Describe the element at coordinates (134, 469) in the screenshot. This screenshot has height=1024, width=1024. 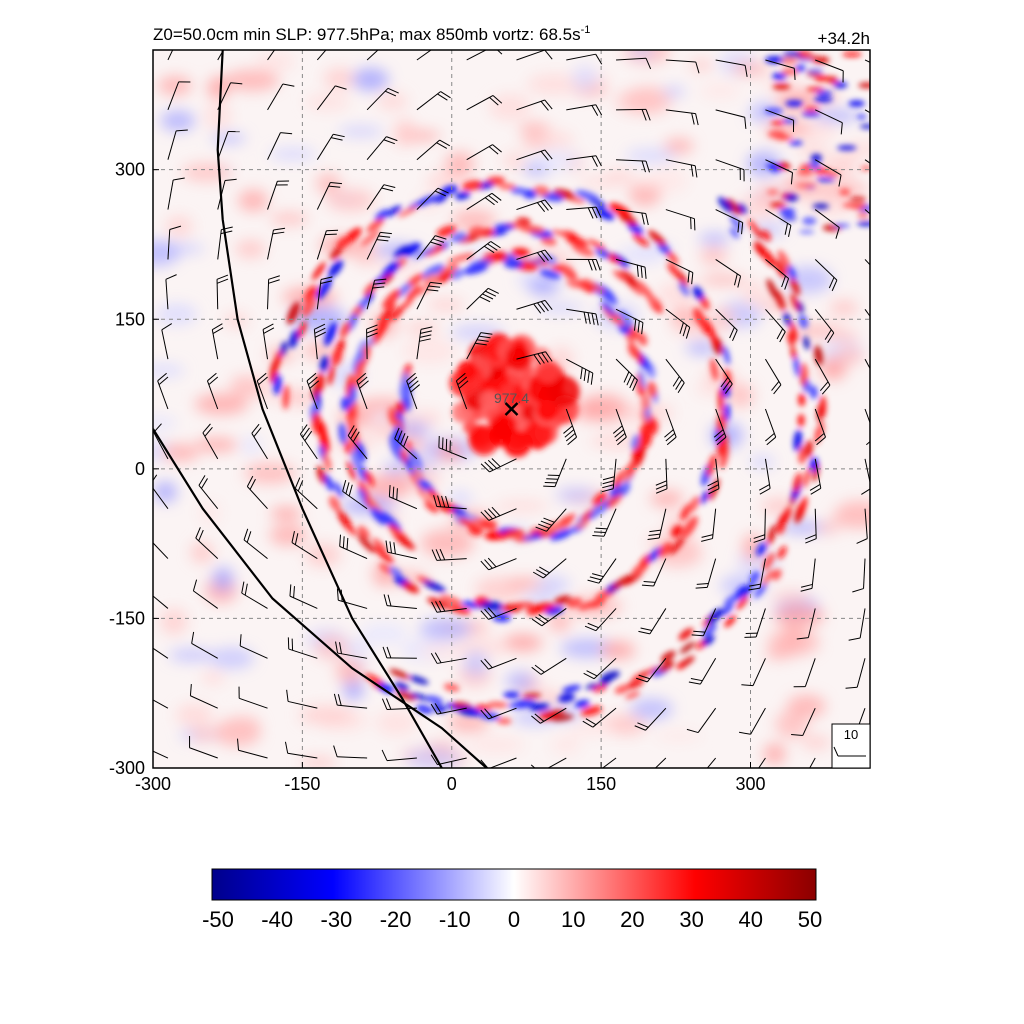
I see `y-axis-ticks: -300 -150 0 150 300` at that location.